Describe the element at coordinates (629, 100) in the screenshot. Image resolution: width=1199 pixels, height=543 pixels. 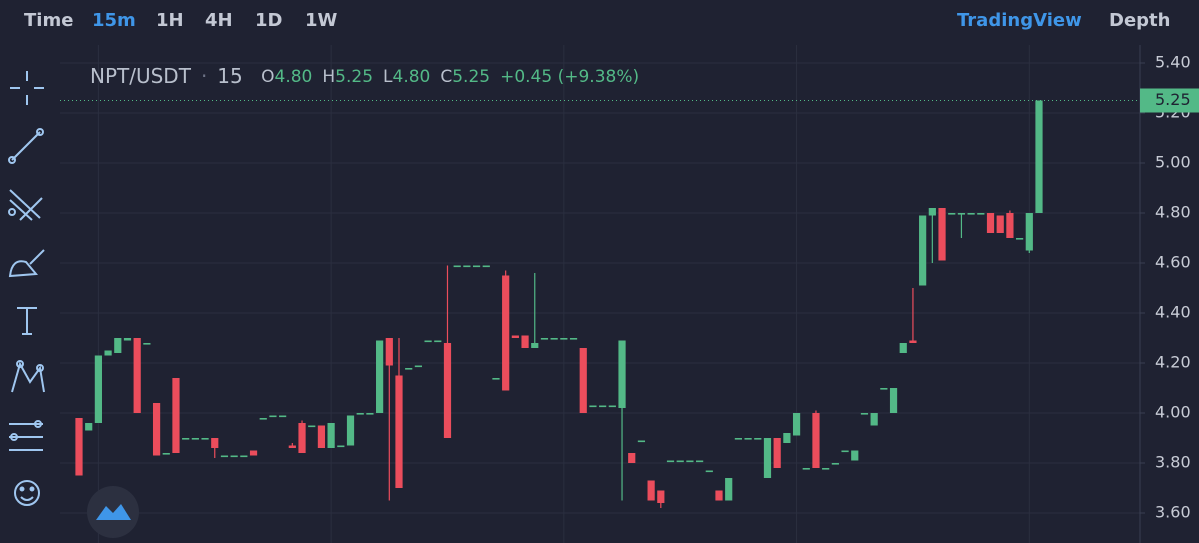
I see `last-price: 5.25` at that location.